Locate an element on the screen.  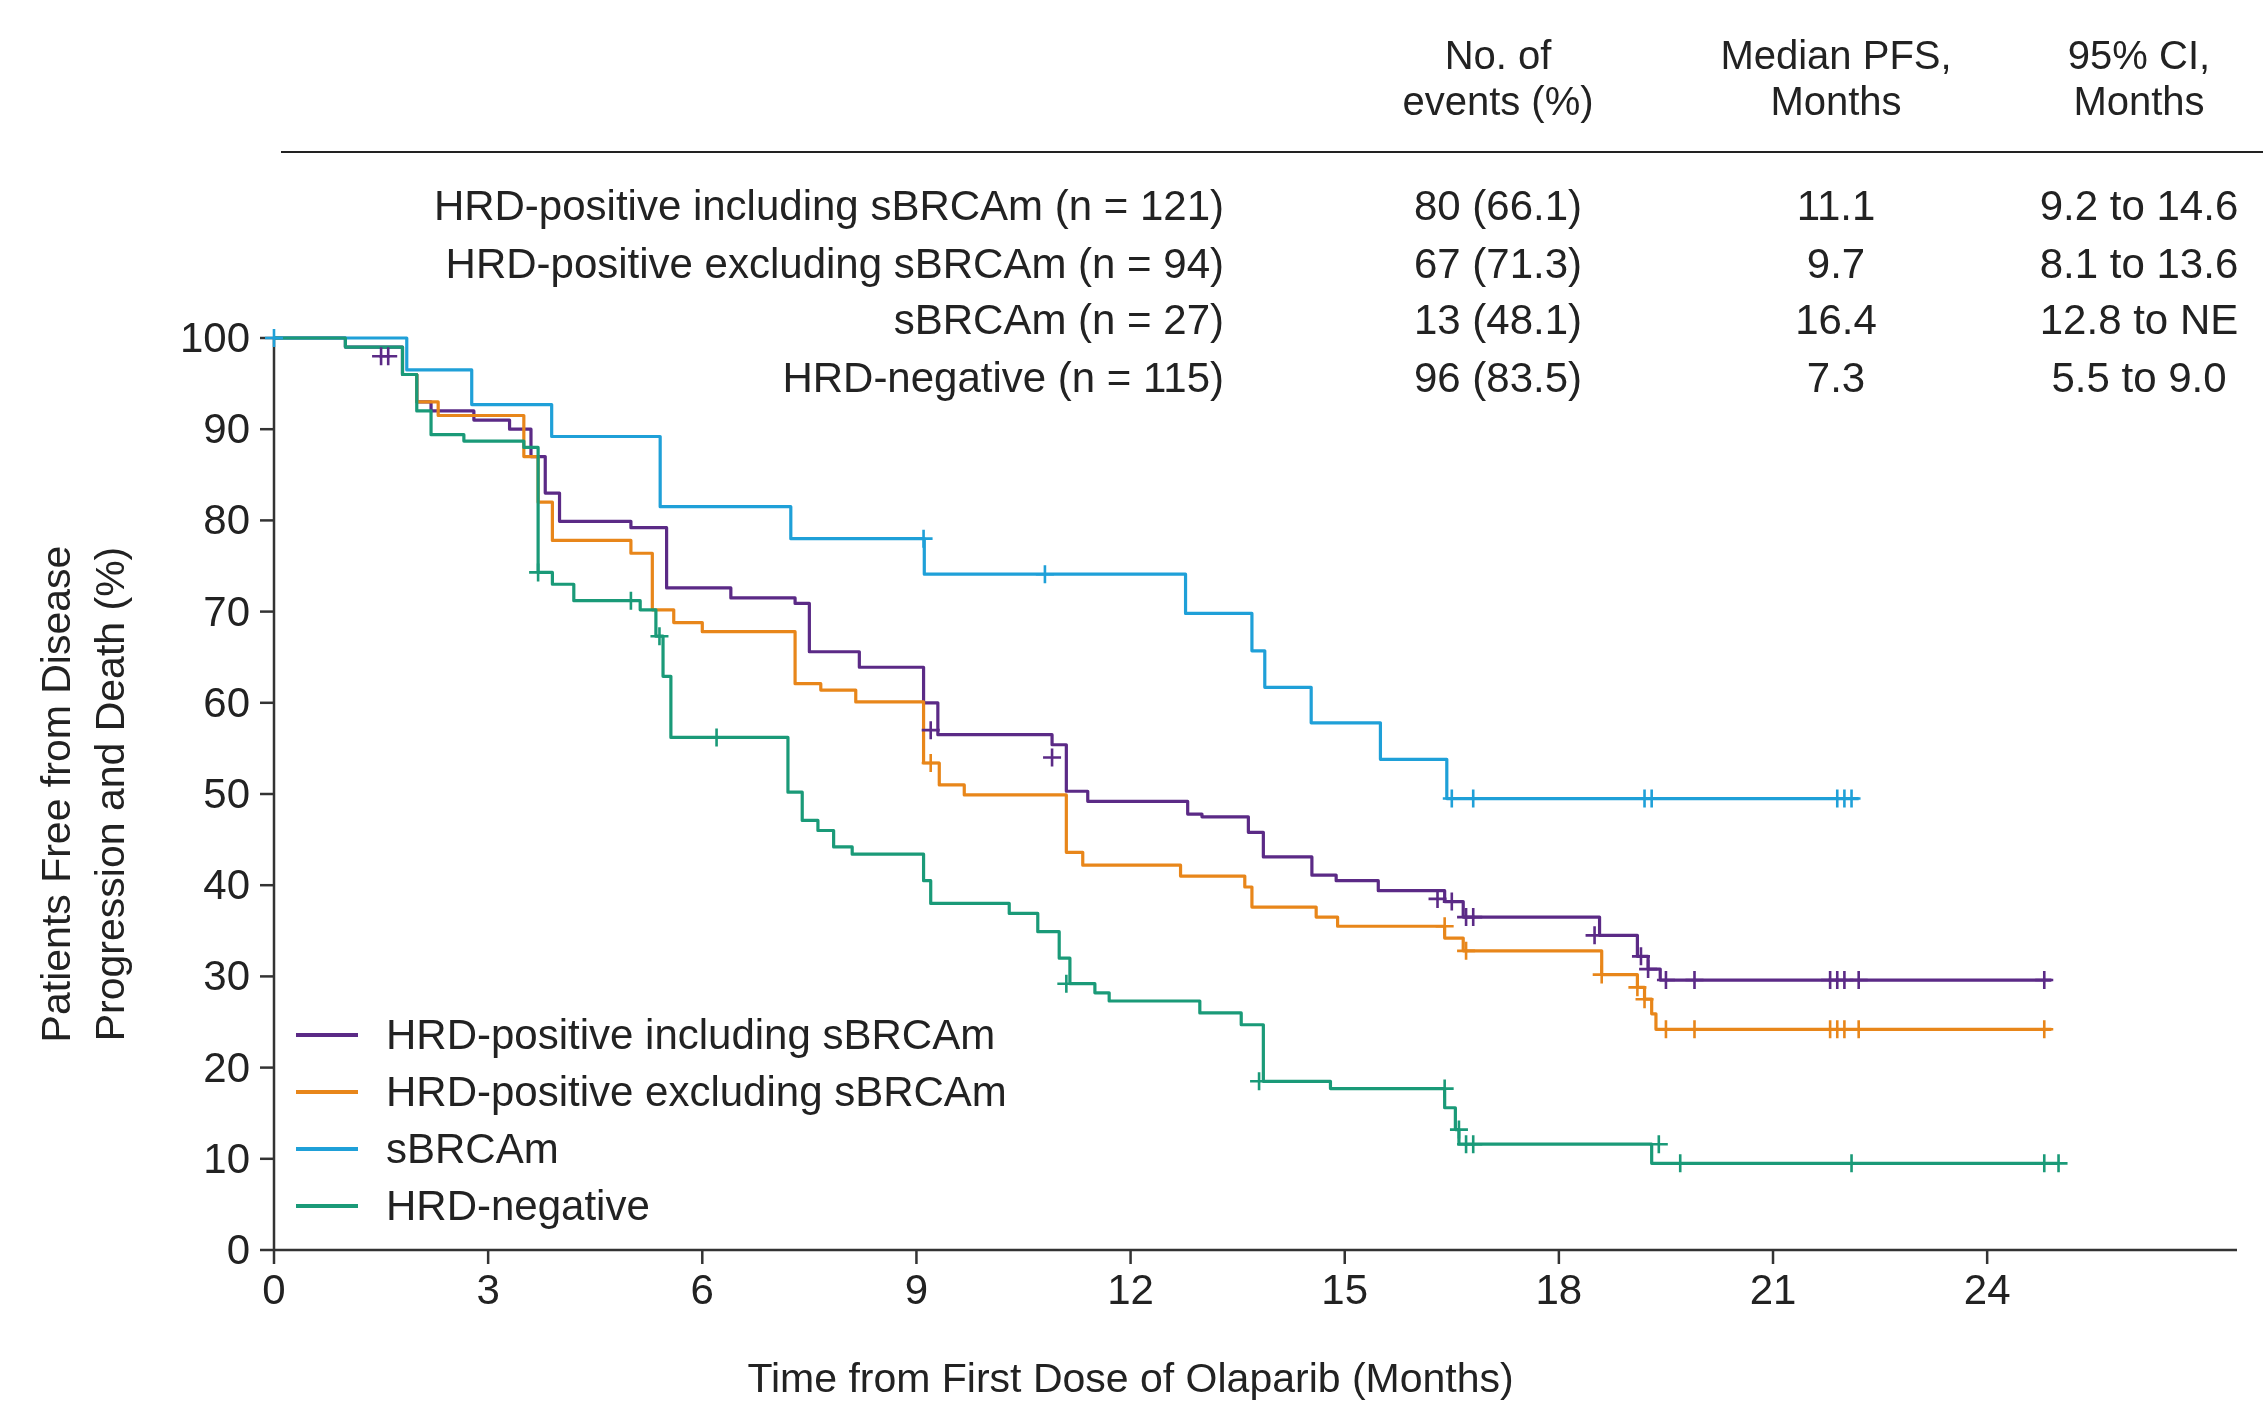
text: 9.2 to 14.6 is located at coordinates (2139, 205).